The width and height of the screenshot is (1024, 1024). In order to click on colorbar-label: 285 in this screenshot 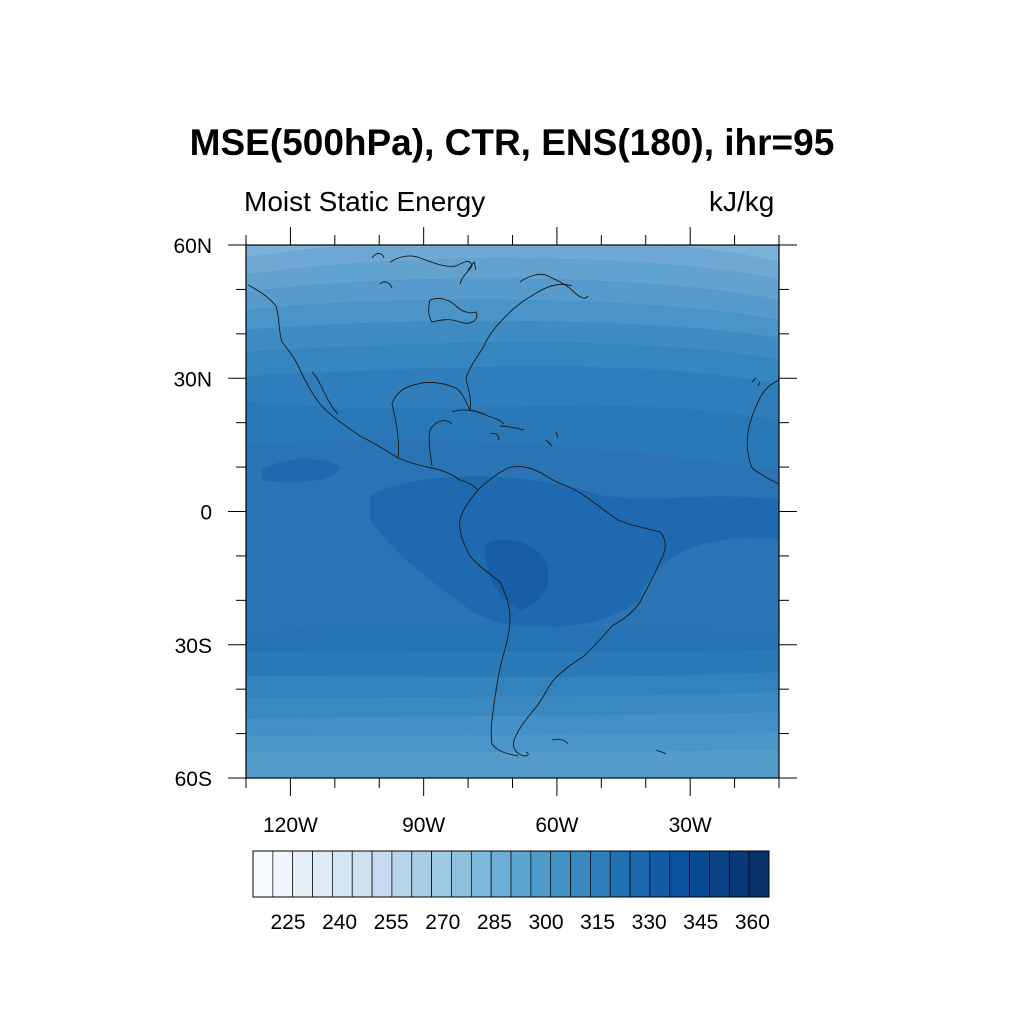, I will do `click(494, 922)`.